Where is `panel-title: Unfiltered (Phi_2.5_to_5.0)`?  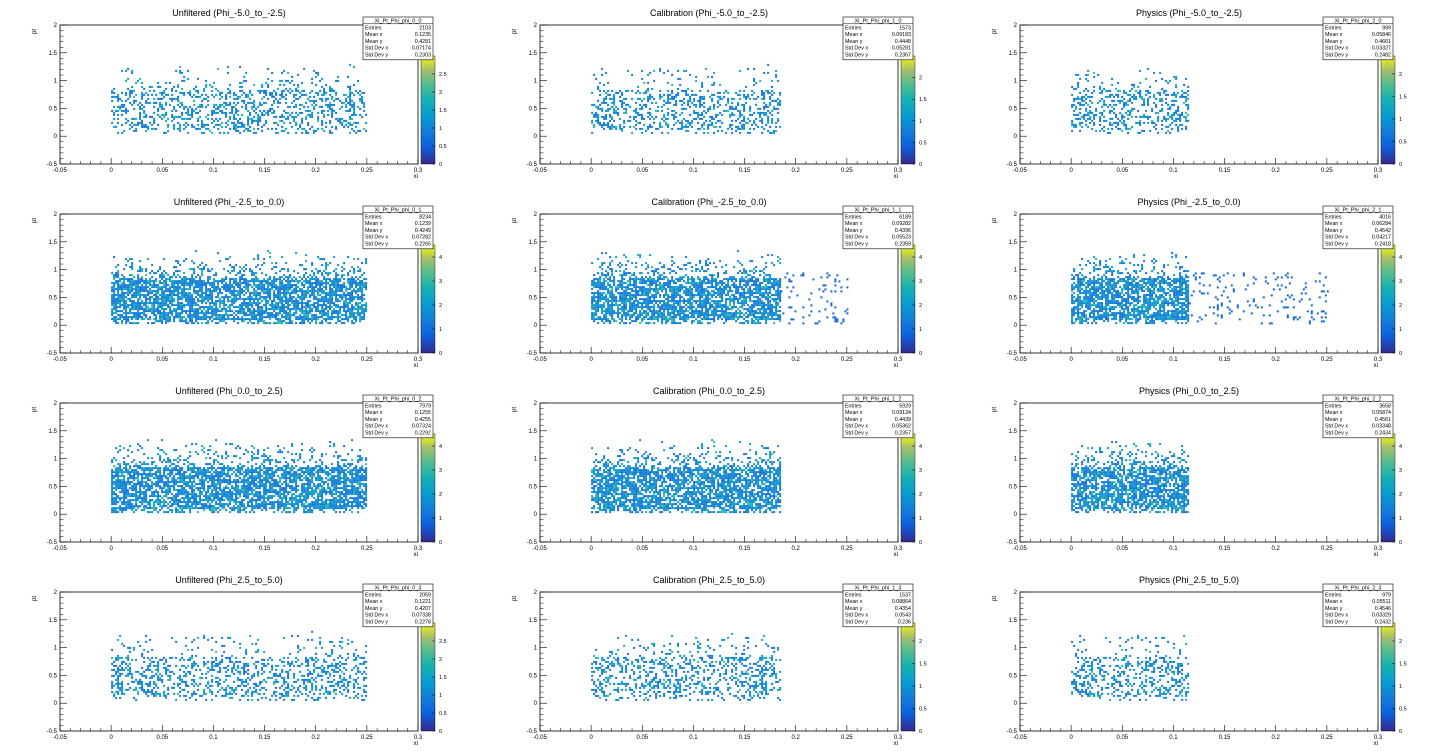
panel-title: Unfiltered (Phi_2.5_to_5.0) is located at coordinates (229, 580).